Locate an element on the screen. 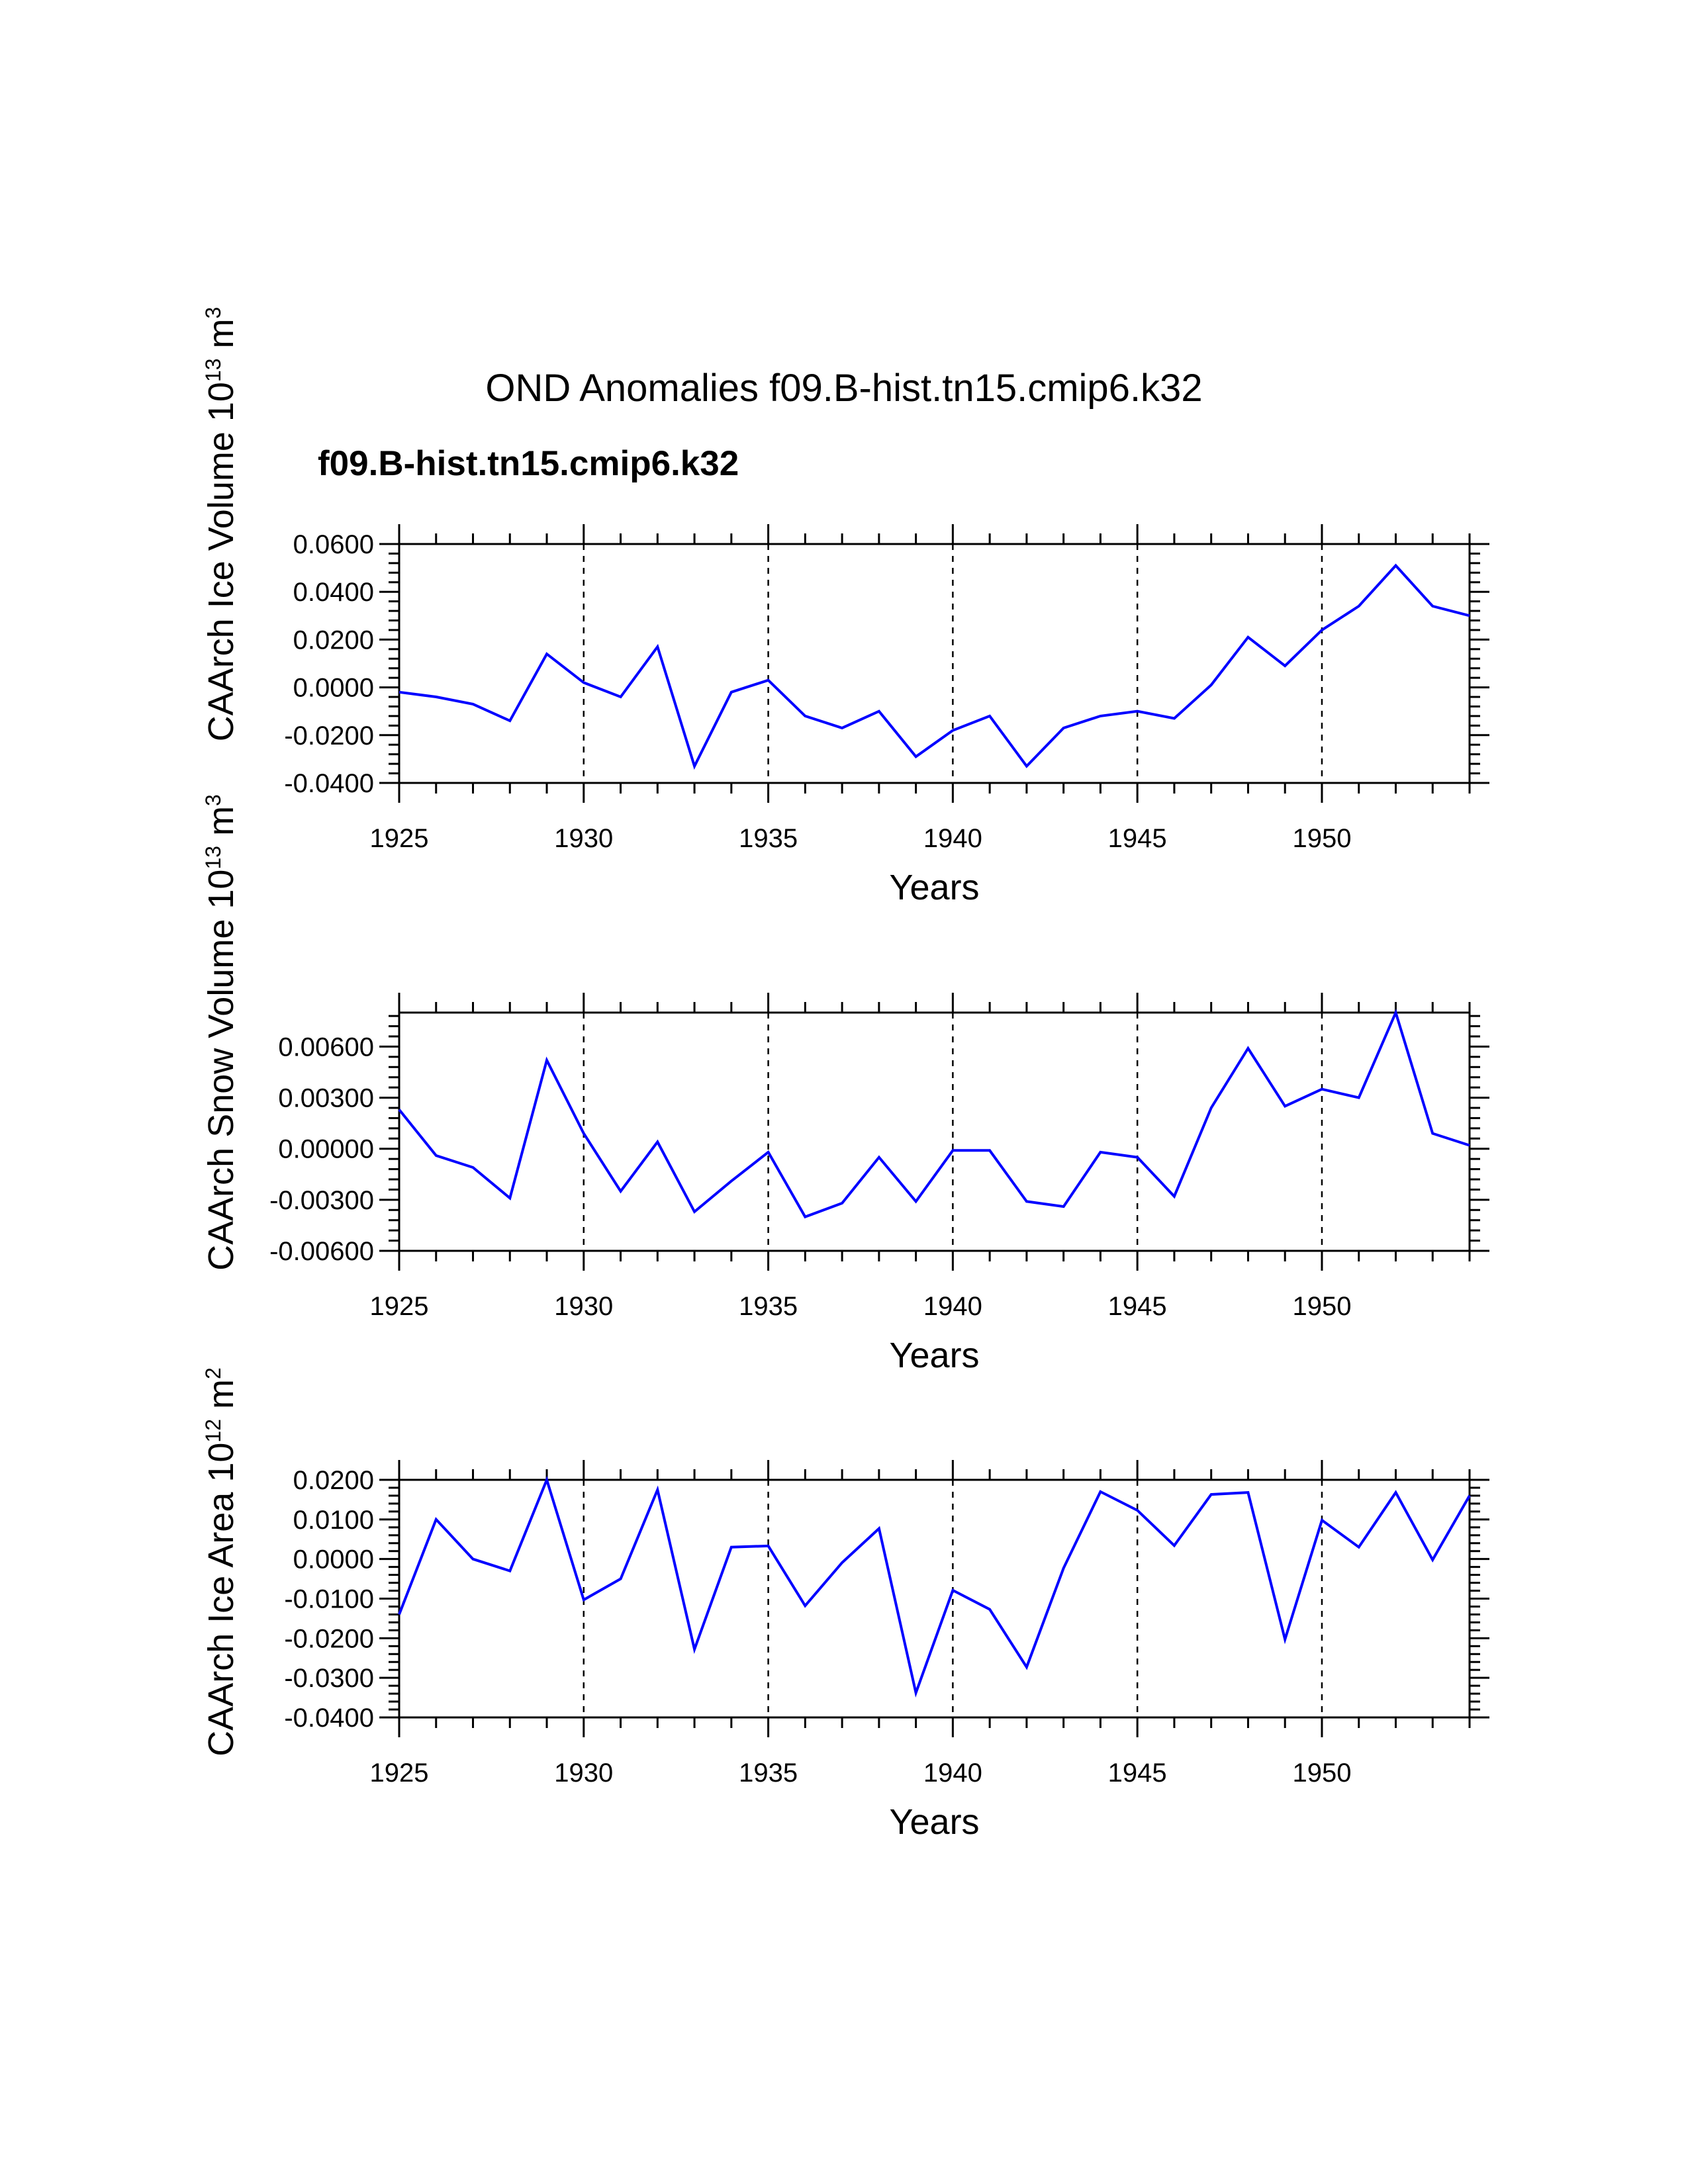  panel3-ytick-label: 0.0000 is located at coordinates (333, 1559).